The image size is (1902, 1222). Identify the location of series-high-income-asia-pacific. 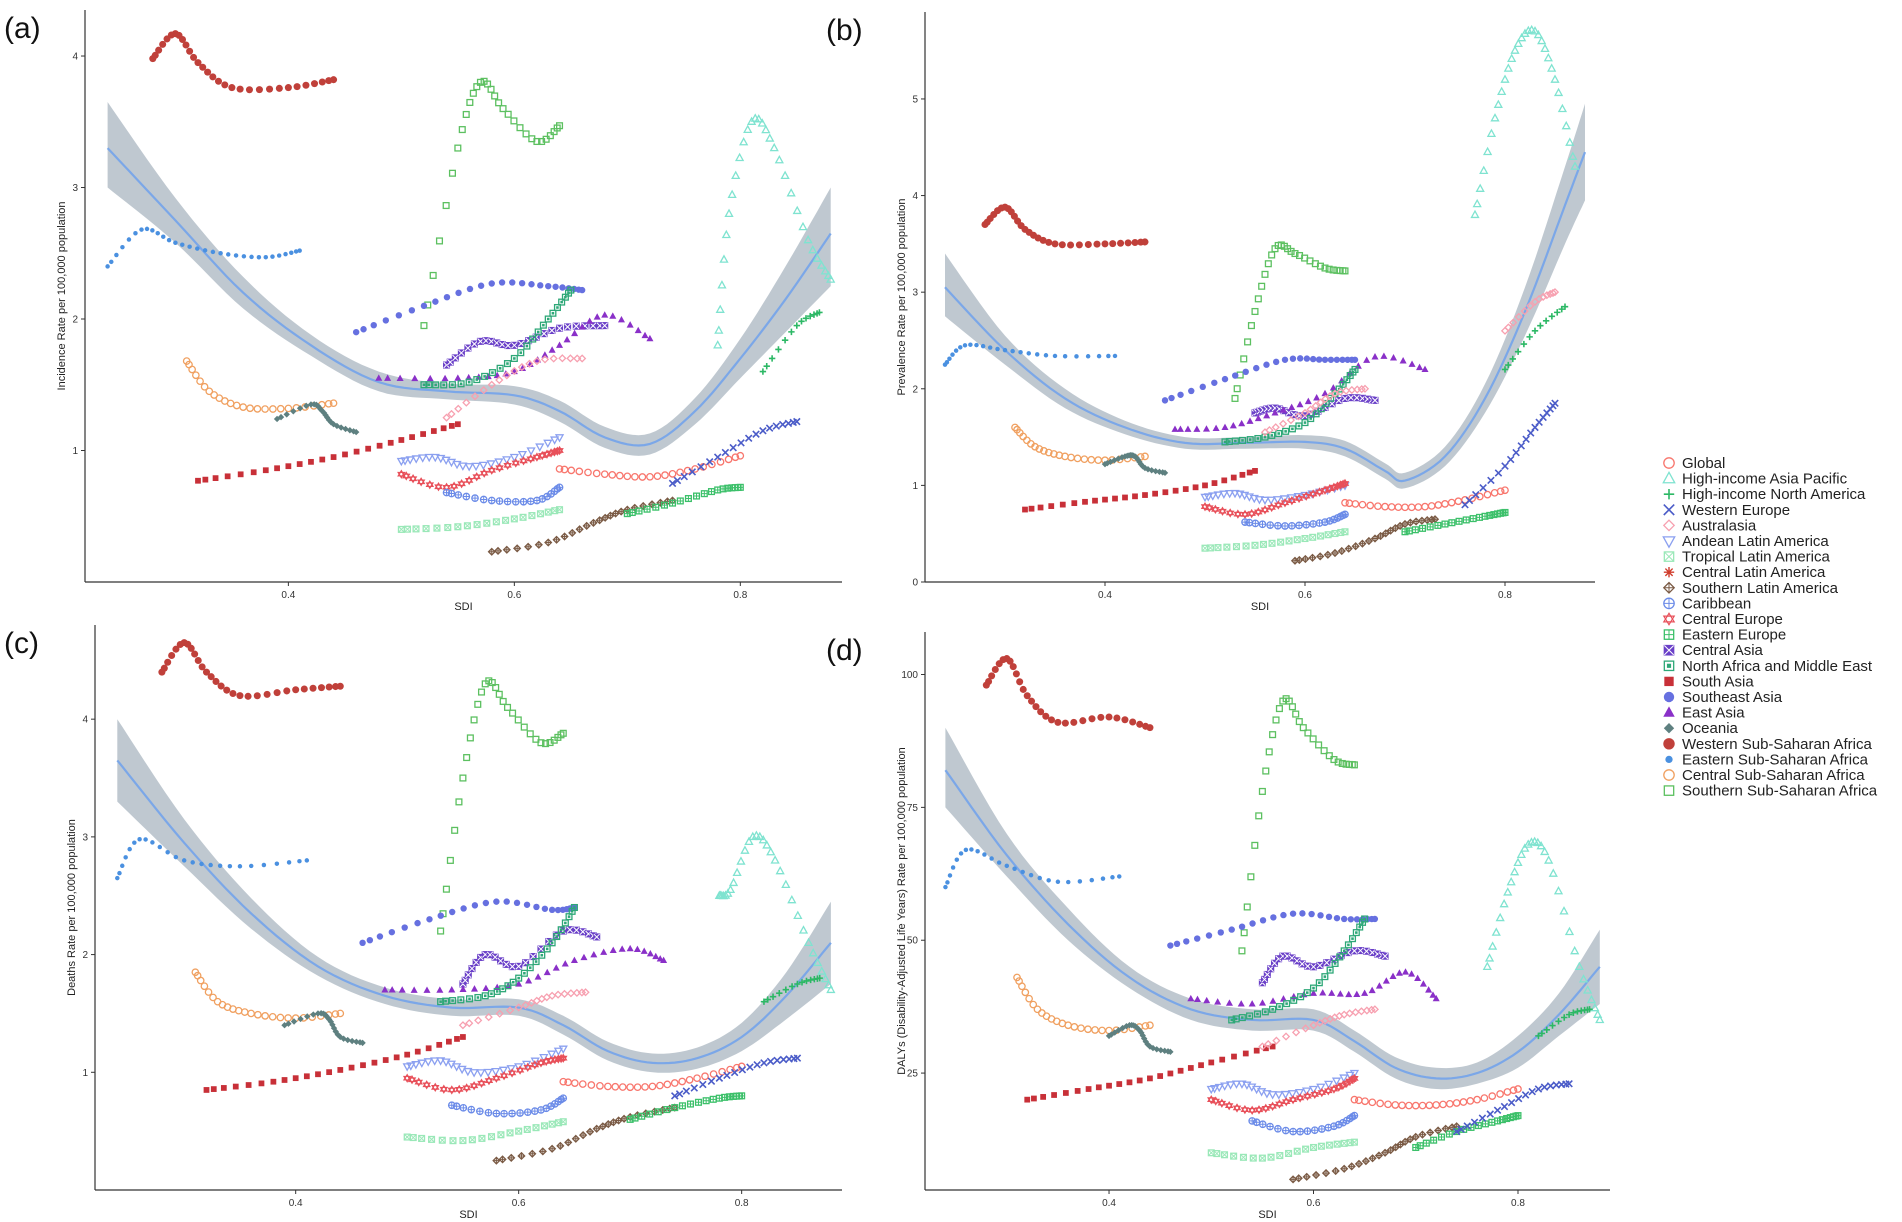
(1525, 121).